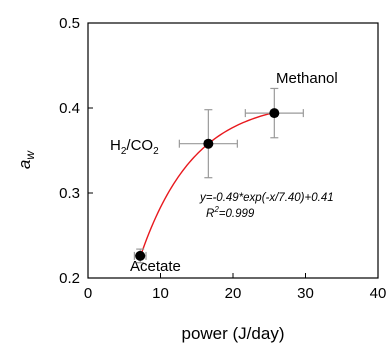  Describe the element at coordinates (155, 266) in the screenshot. I see `label-acetate: Acetate` at that location.